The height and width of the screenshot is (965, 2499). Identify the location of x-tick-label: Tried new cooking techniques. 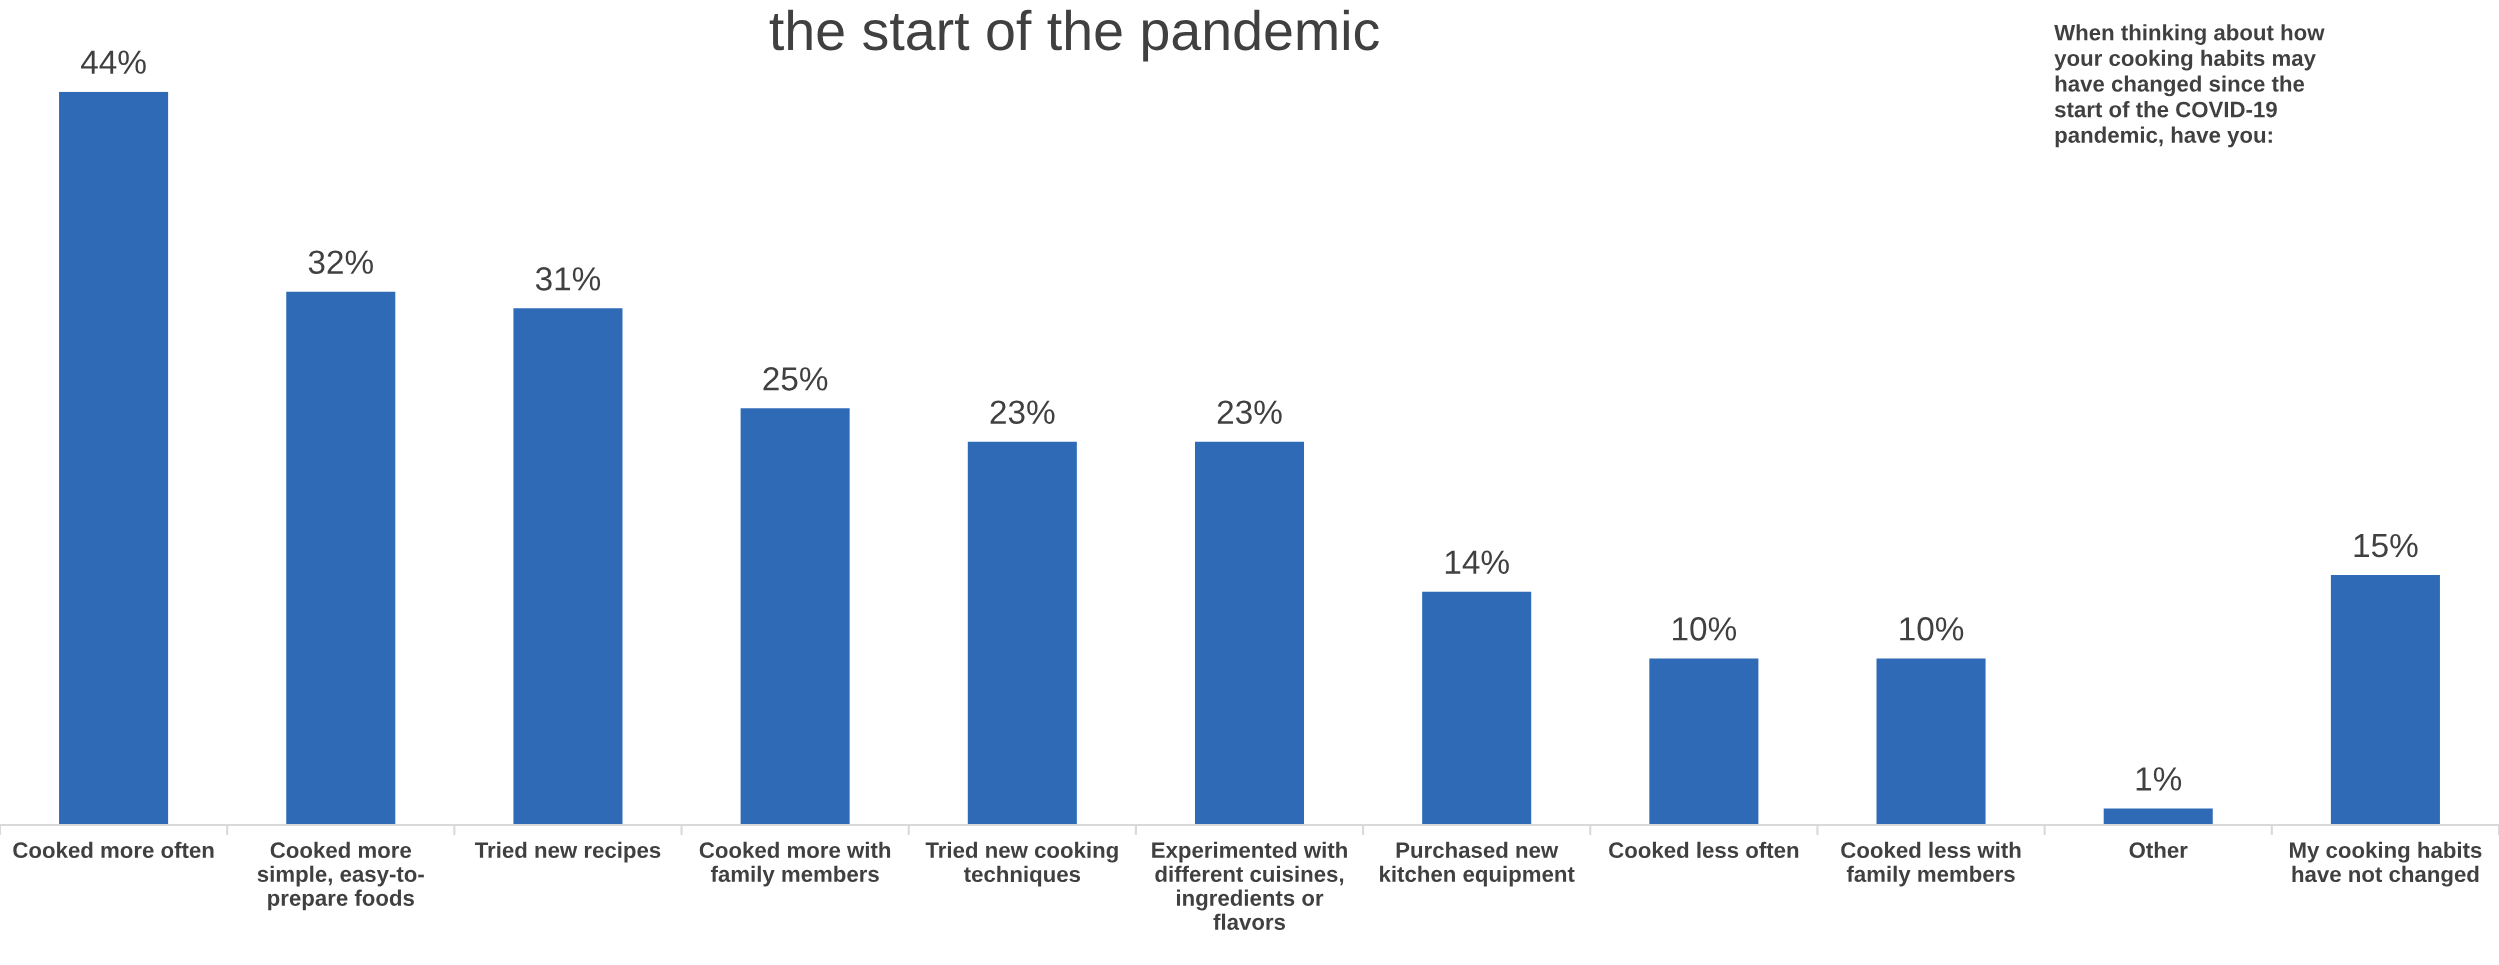
(1021, 864).